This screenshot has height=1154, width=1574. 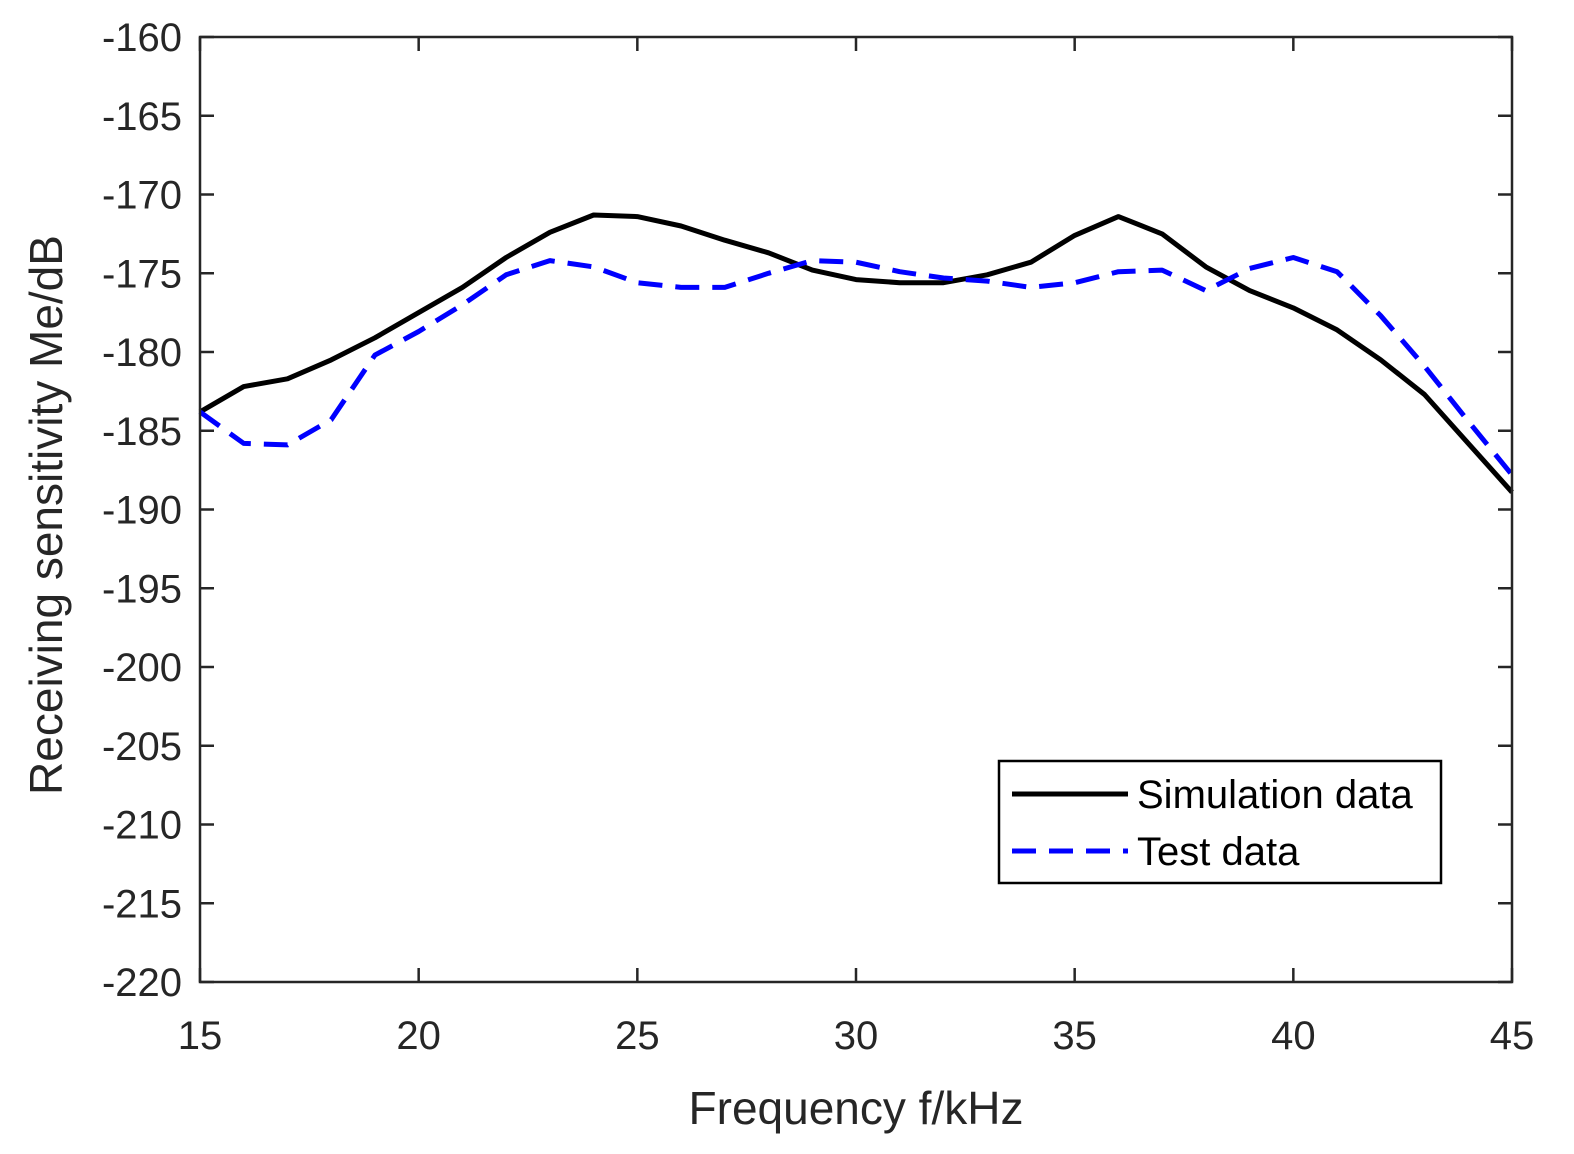 What do you see at coordinates (142, 117) in the screenshot?
I see `y-tick-label: -165` at bounding box center [142, 117].